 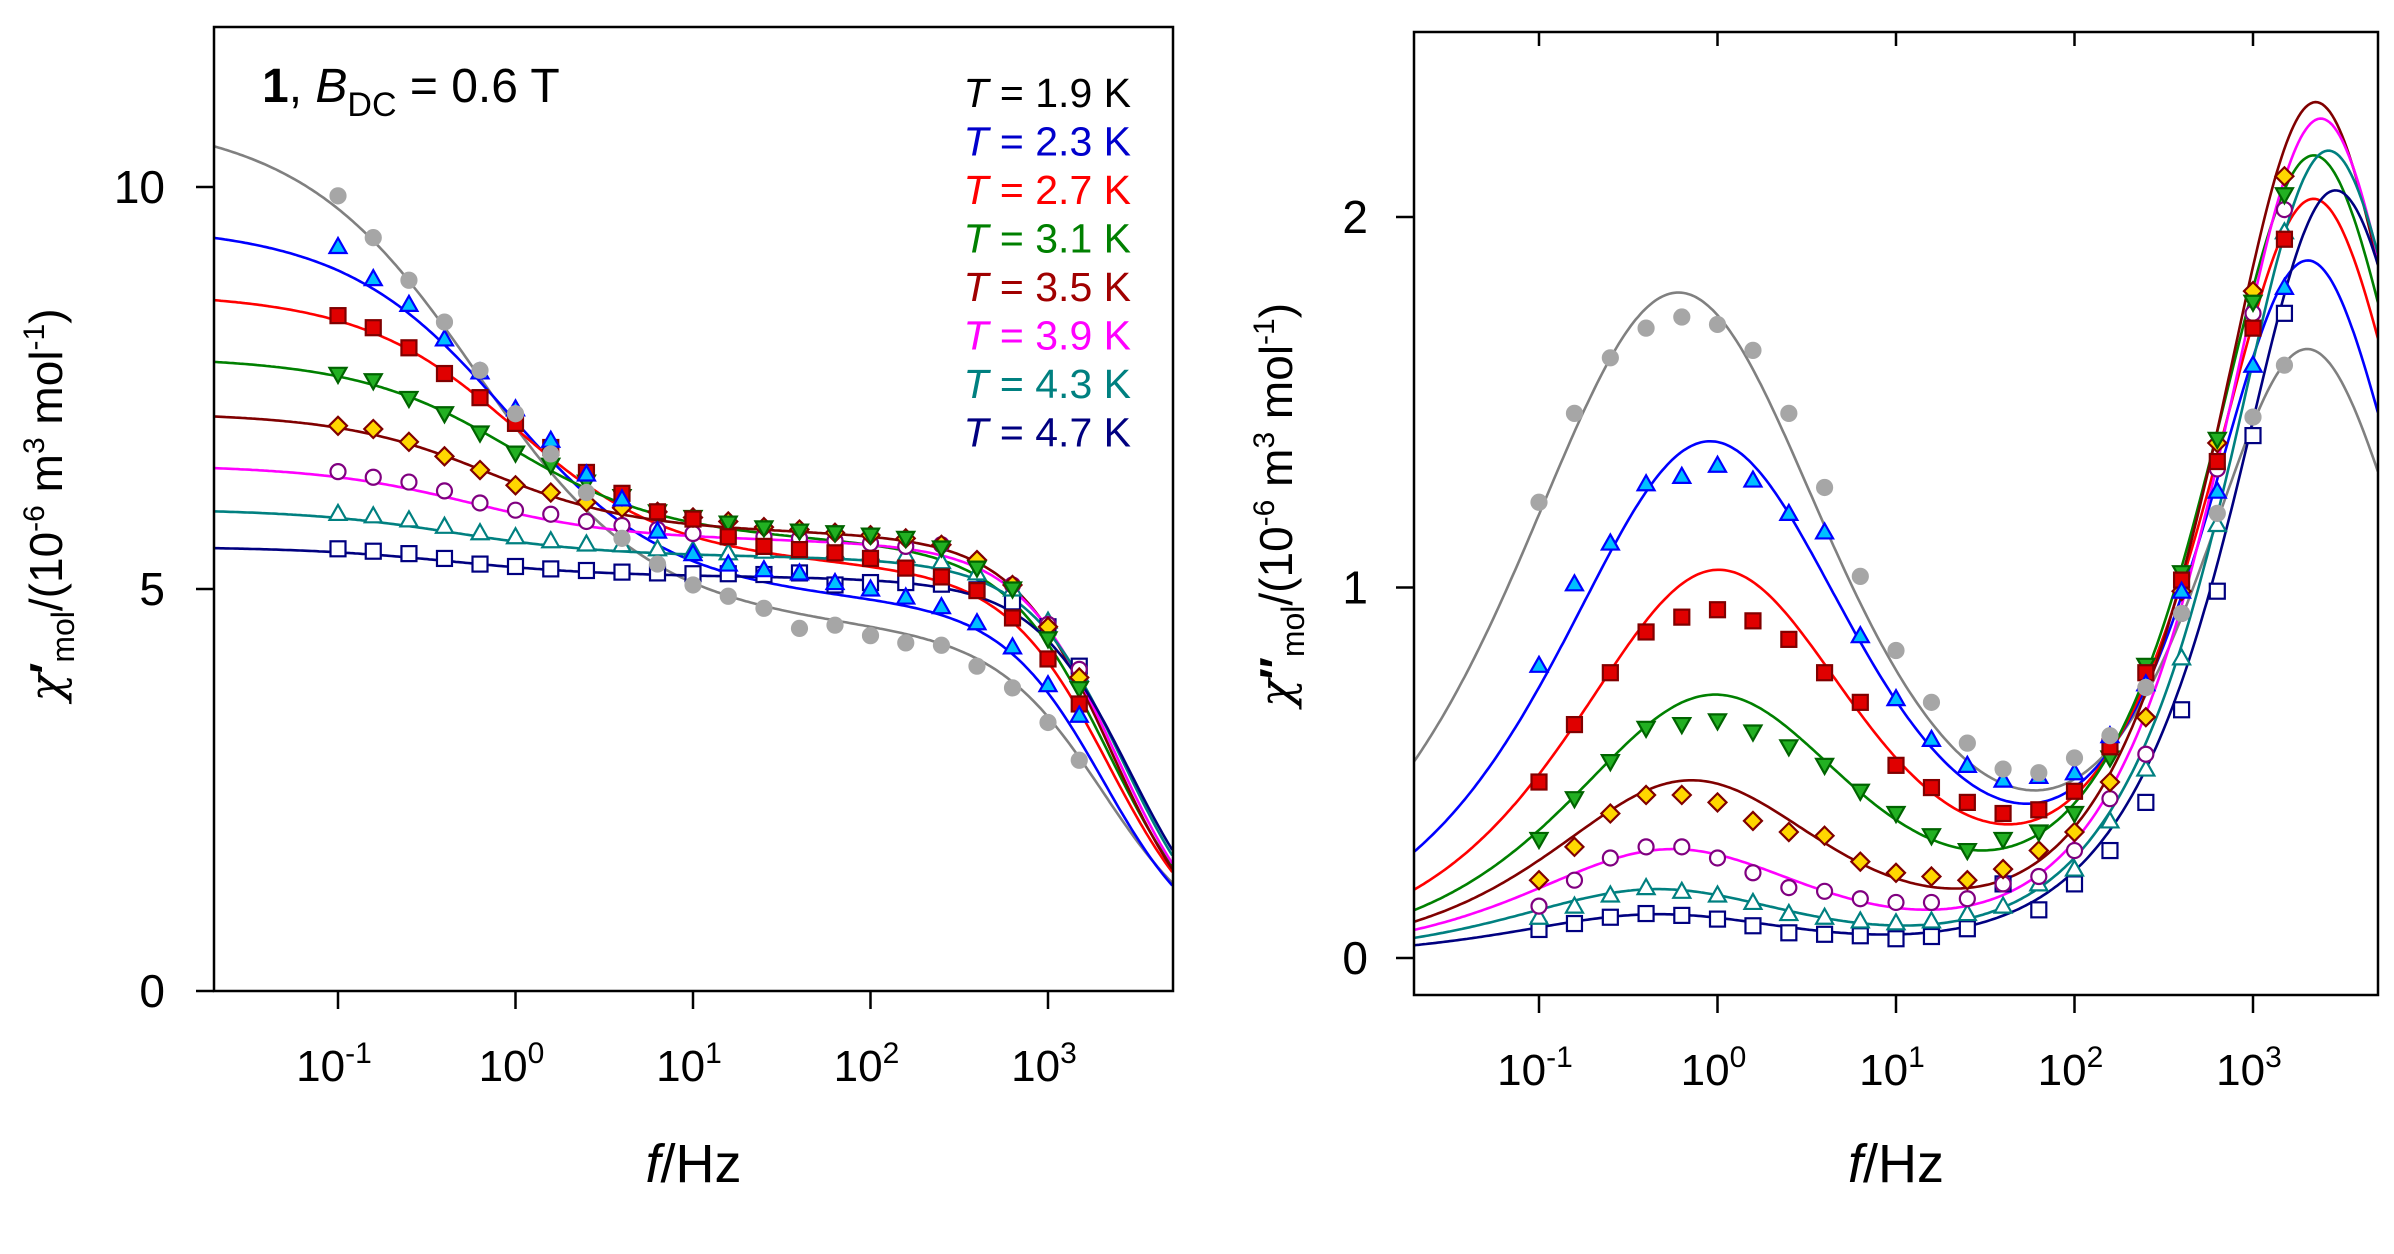 I want to click on tick-base: 10, so click(x=1521, y=1070).